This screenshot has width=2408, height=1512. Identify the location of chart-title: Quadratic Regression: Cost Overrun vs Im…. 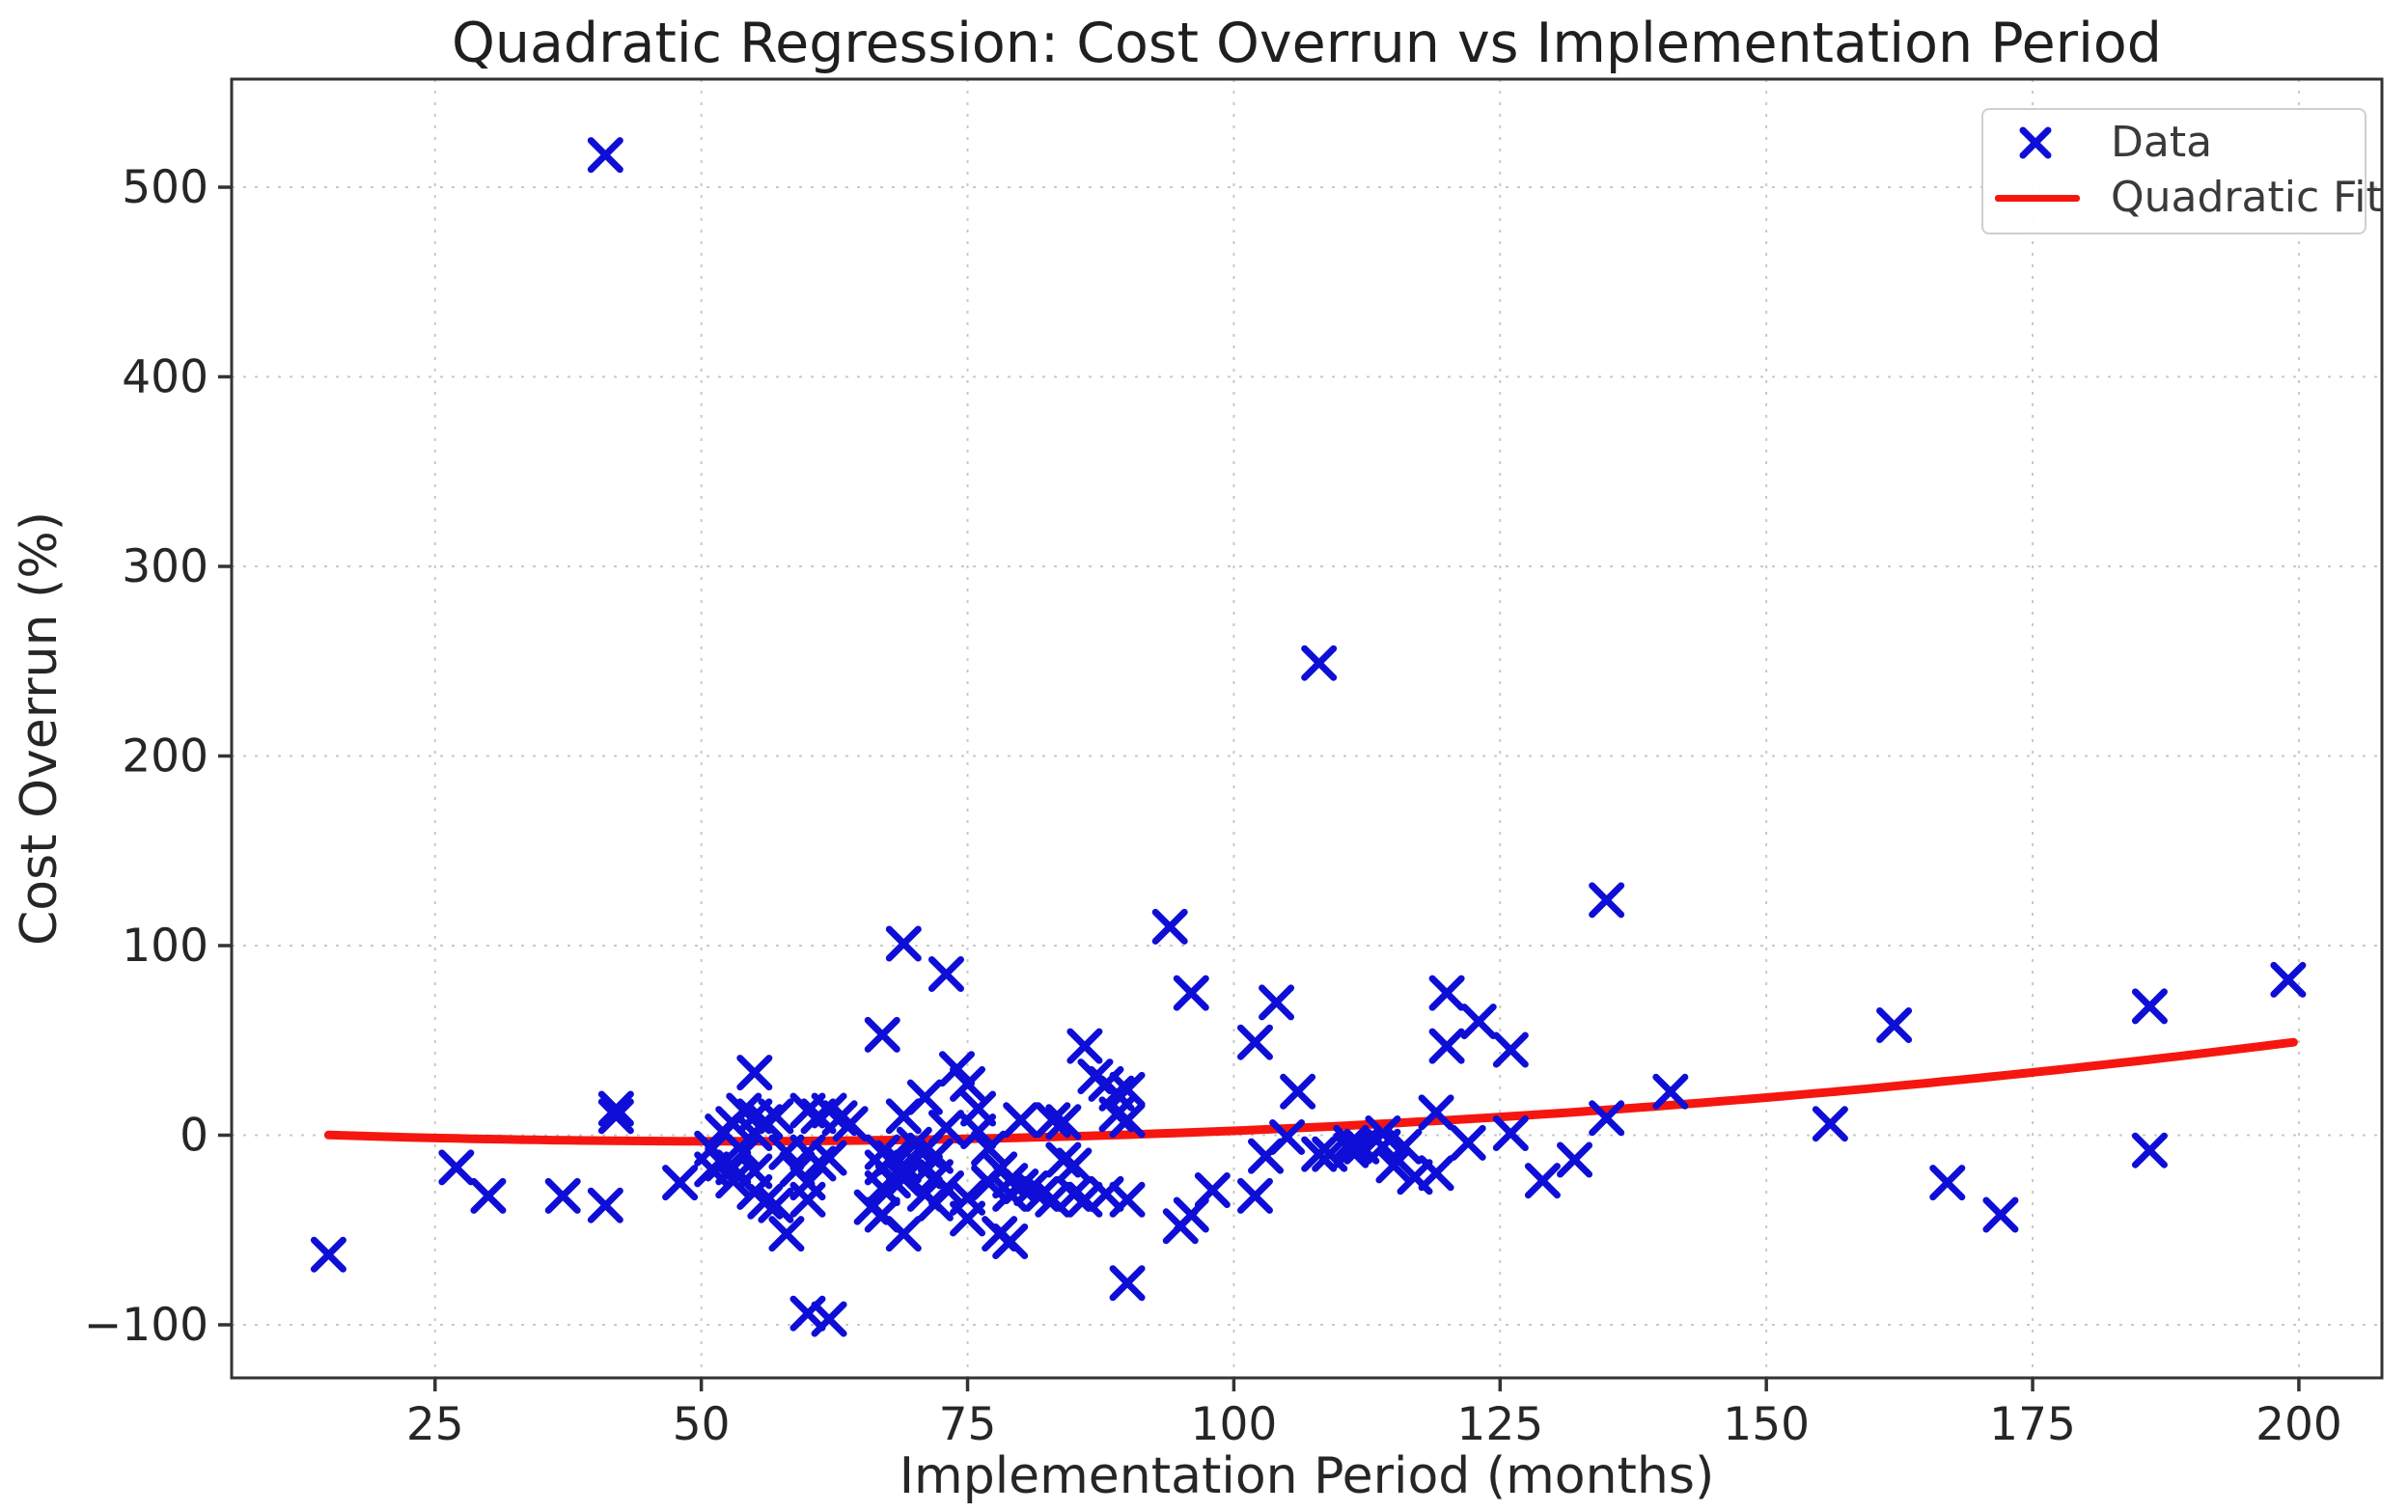
(1307, 43).